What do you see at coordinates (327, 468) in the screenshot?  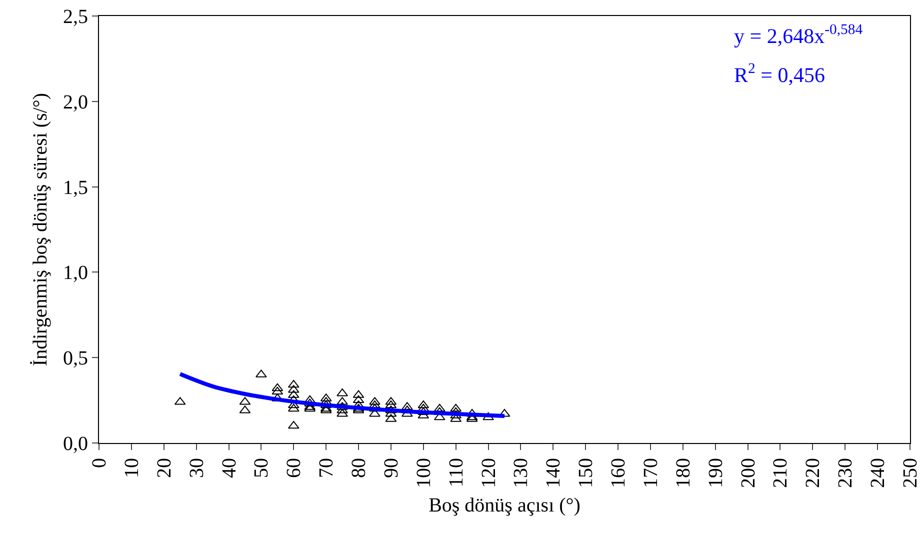 I see `x-tick-label: 70` at bounding box center [327, 468].